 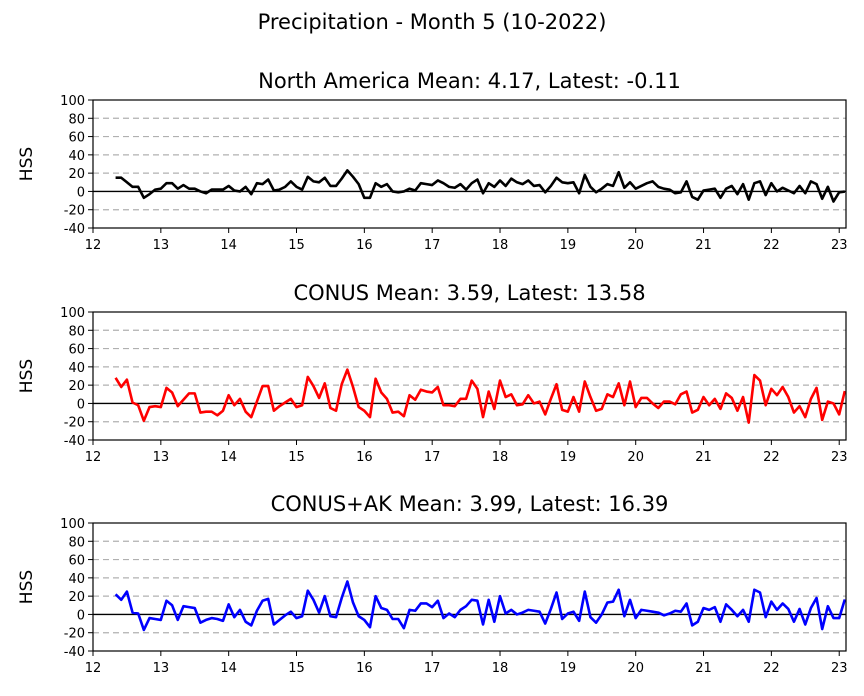 I want to click on chart-title: North America Mean: 4.17, Latest: -0.11, so click(x=469, y=81).